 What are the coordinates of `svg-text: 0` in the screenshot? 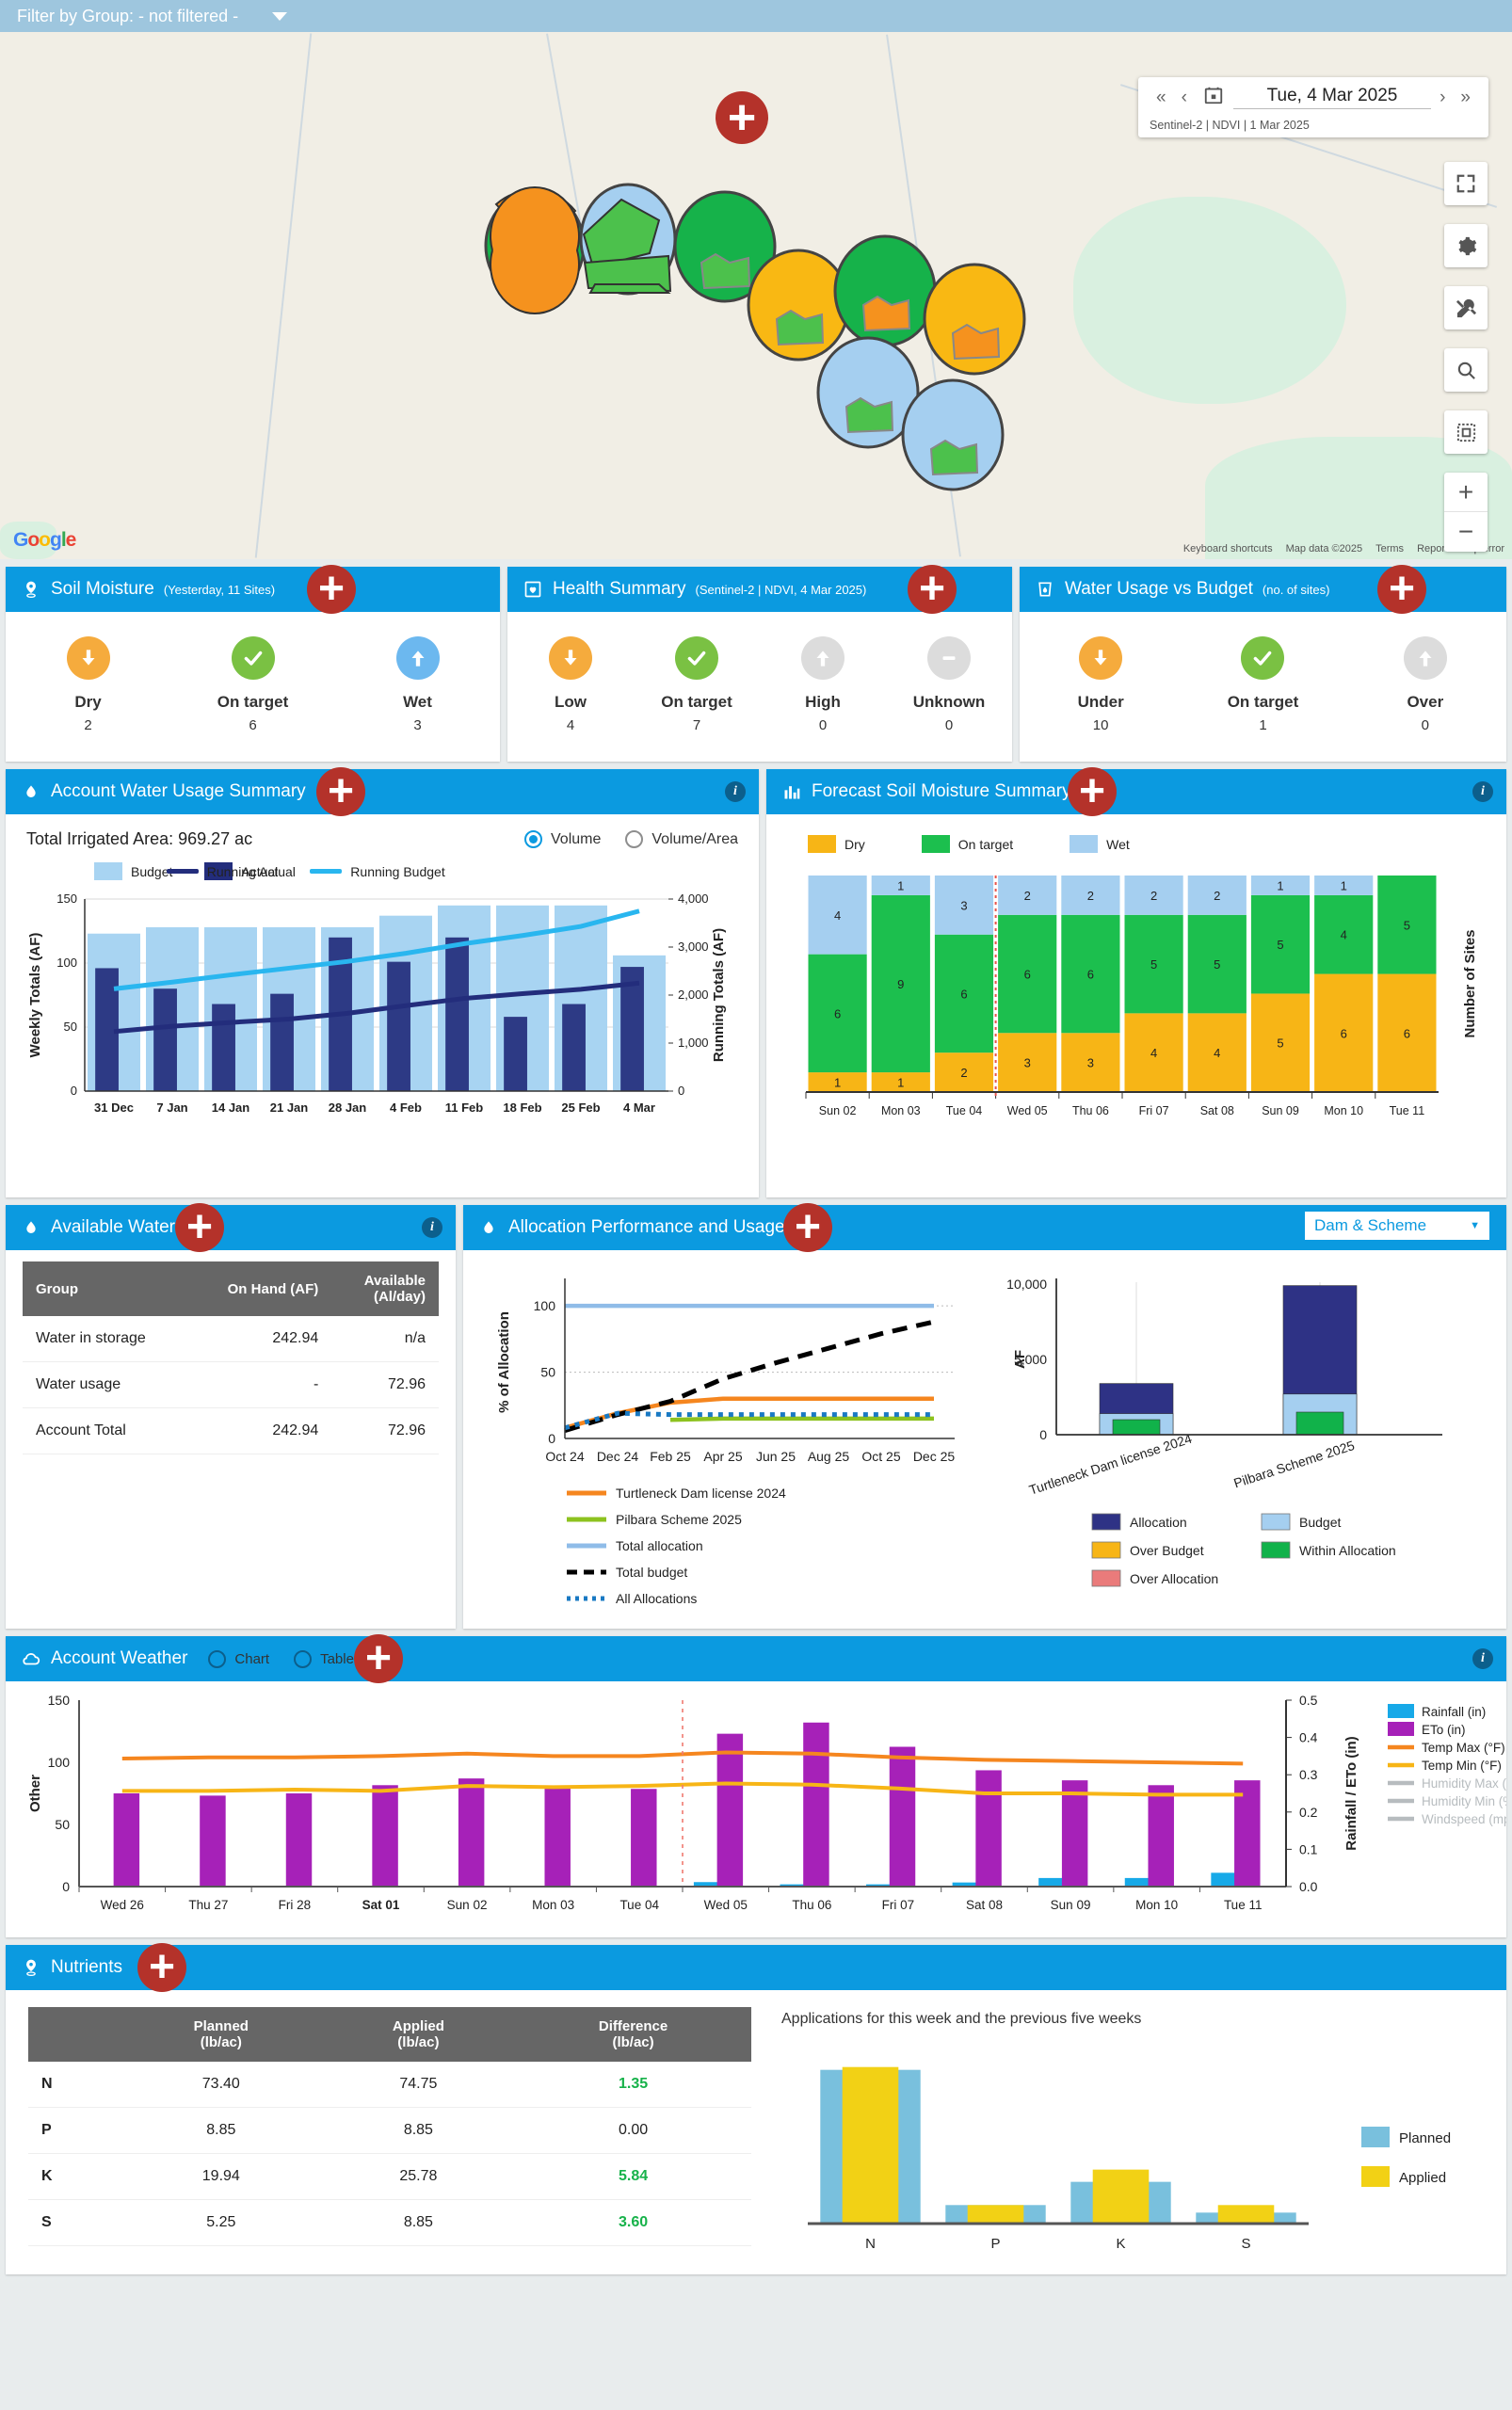 It's located at (1043, 1434).